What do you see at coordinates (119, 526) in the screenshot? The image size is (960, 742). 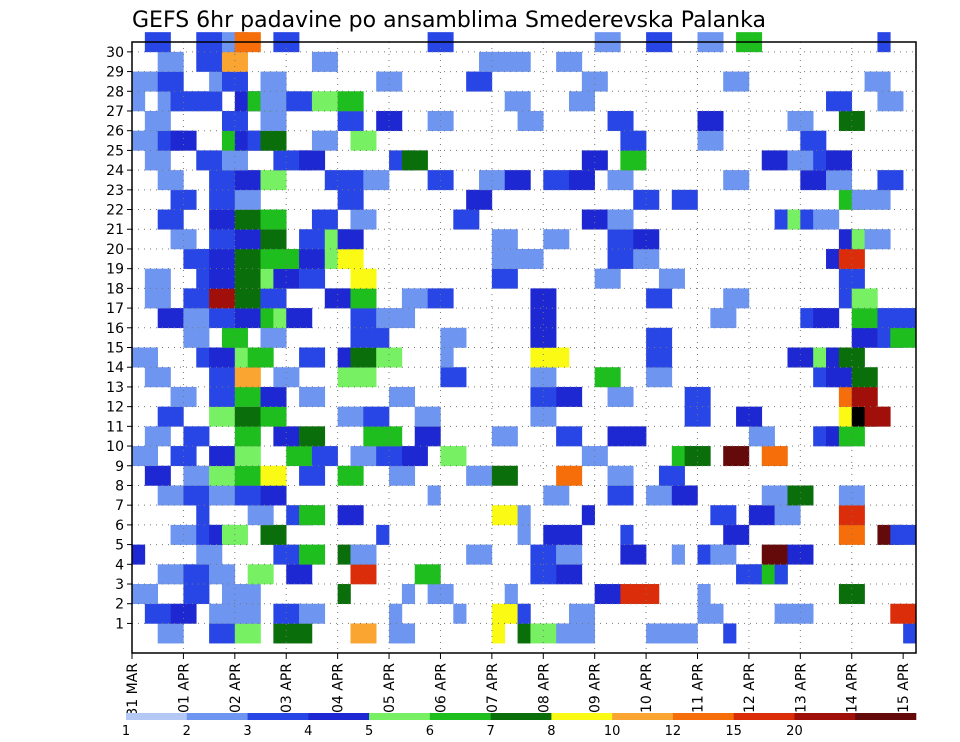 I see `y-tick-label: 6` at bounding box center [119, 526].